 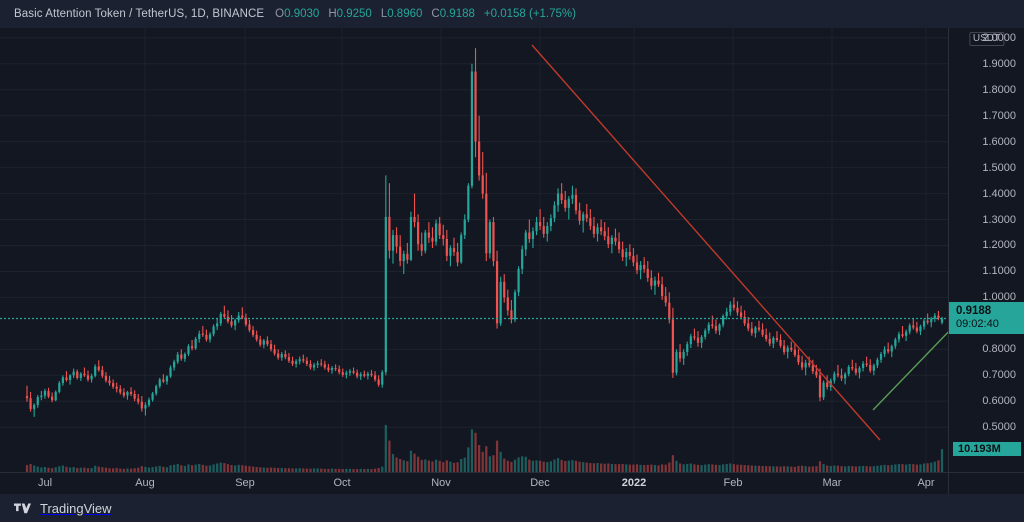 What do you see at coordinates (999, 427) in the screenshot?
I see `price-tick-label: 0.5000` at bounding box center [999, 427].